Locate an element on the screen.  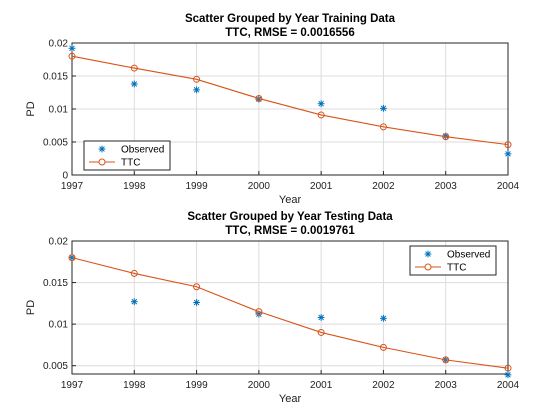
chart-subtitle: TTC, RMSE = 0.0016556 is located at coordinates (289, 33).